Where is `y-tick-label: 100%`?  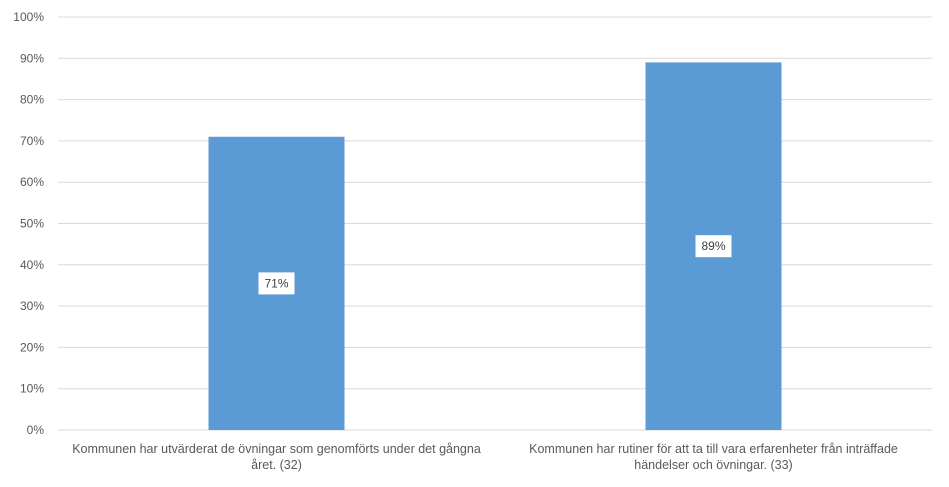 y-tick-label: 100% is located at coordinates (28, 17).